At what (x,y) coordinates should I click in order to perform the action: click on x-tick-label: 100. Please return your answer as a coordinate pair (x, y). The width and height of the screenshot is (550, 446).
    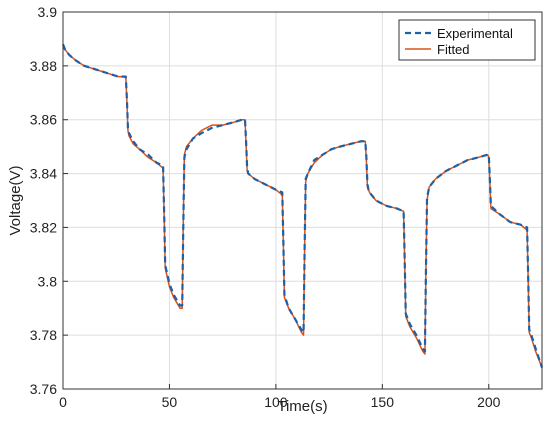
    Looking at the image, I should click on (276, 402).